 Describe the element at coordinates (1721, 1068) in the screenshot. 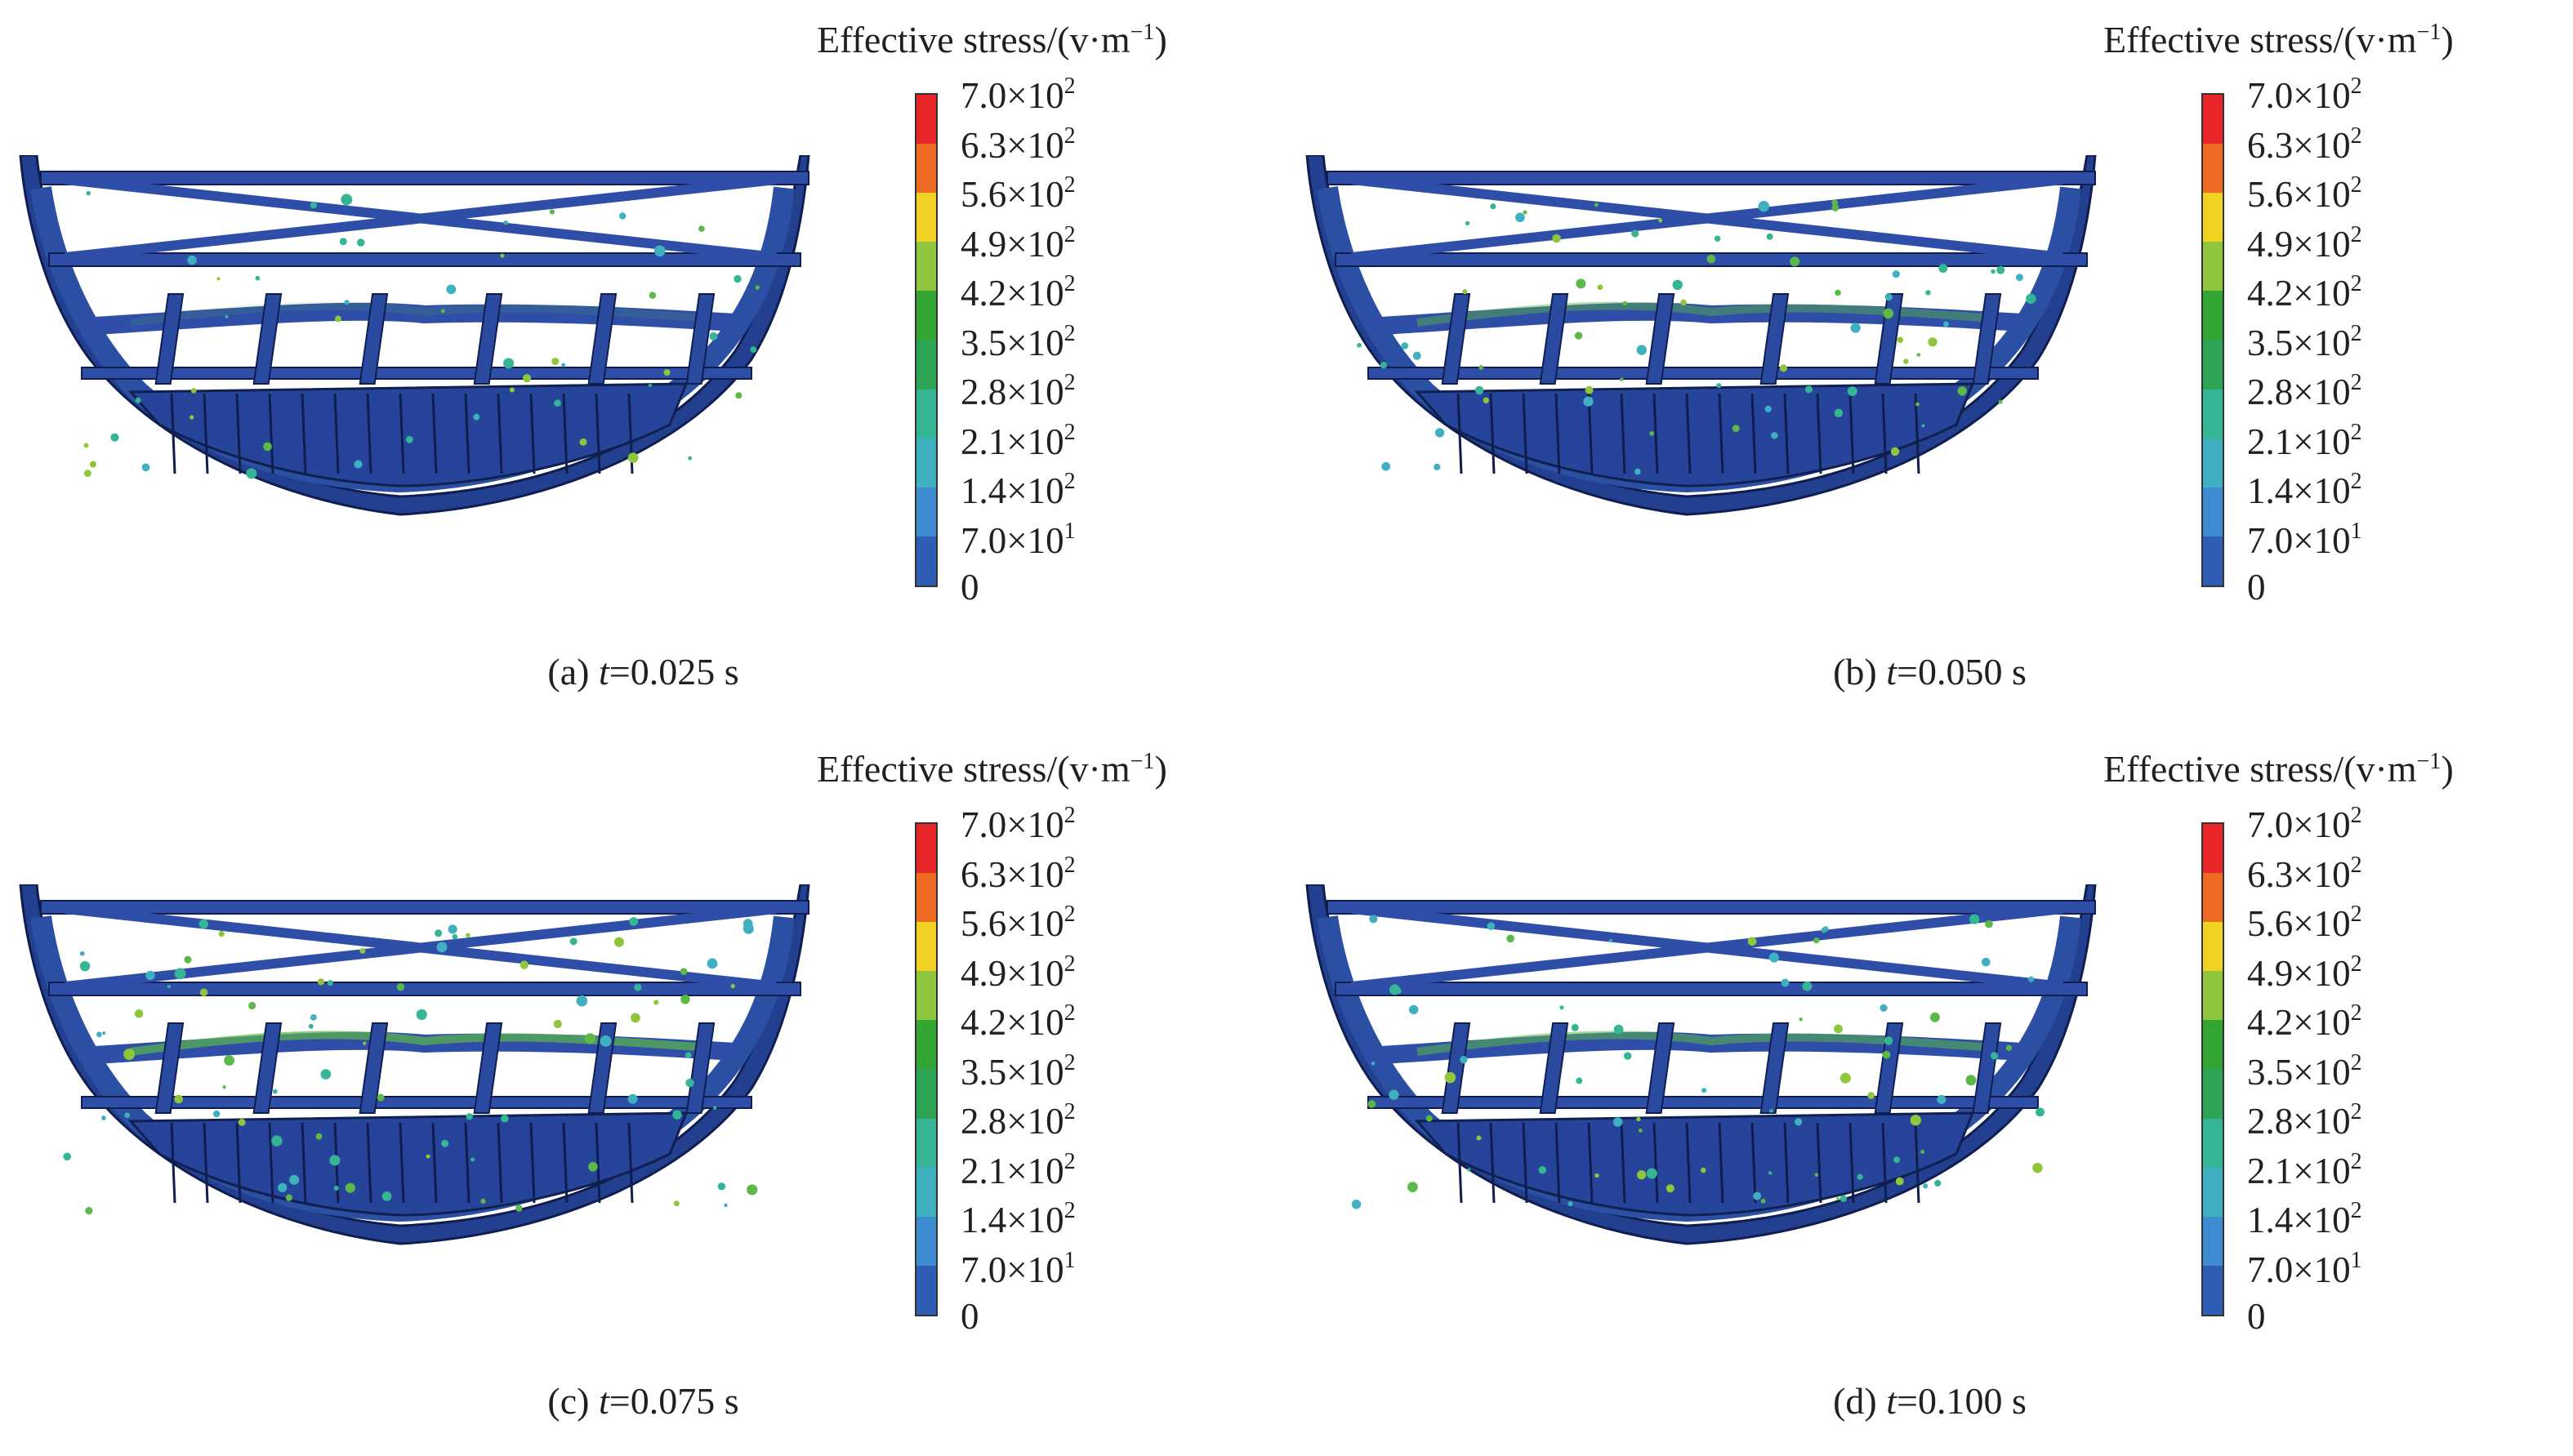

I see `vertical-pillars` at that location.